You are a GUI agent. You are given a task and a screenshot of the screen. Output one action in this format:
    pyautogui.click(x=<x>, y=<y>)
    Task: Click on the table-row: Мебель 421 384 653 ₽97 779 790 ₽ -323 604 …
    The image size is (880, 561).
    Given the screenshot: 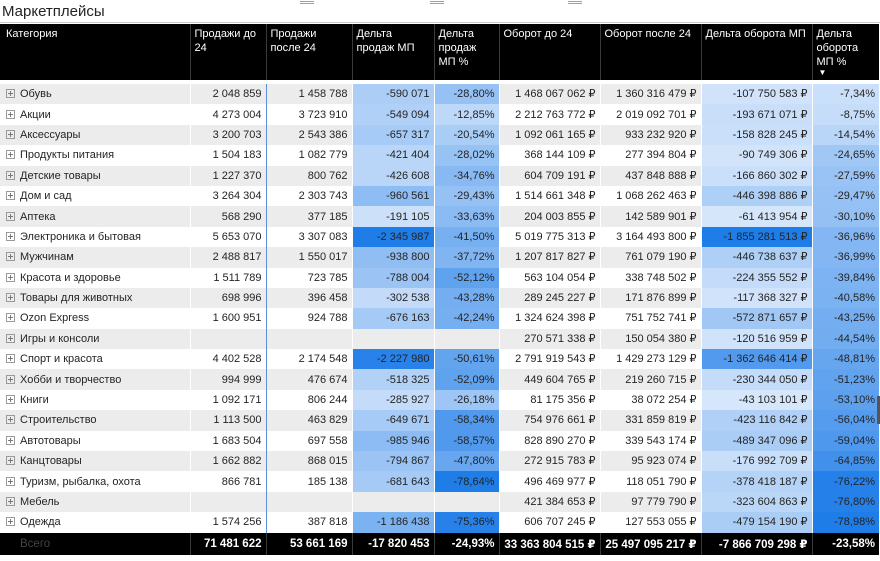 What is the action you would take?
    pyautogui.click(x=439, y=502)
    